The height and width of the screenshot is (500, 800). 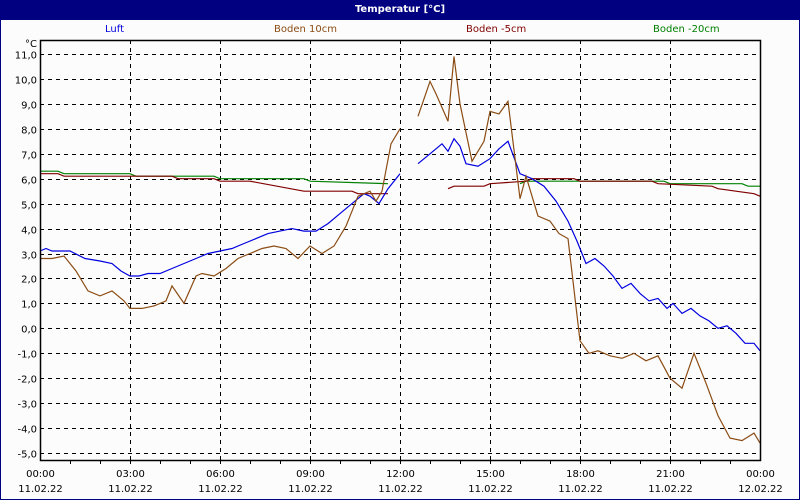 What do you see at coordinates (27, 405) in the screenshot?
I see `y-tick-label: -3,0` at bounding box center [27, 405].